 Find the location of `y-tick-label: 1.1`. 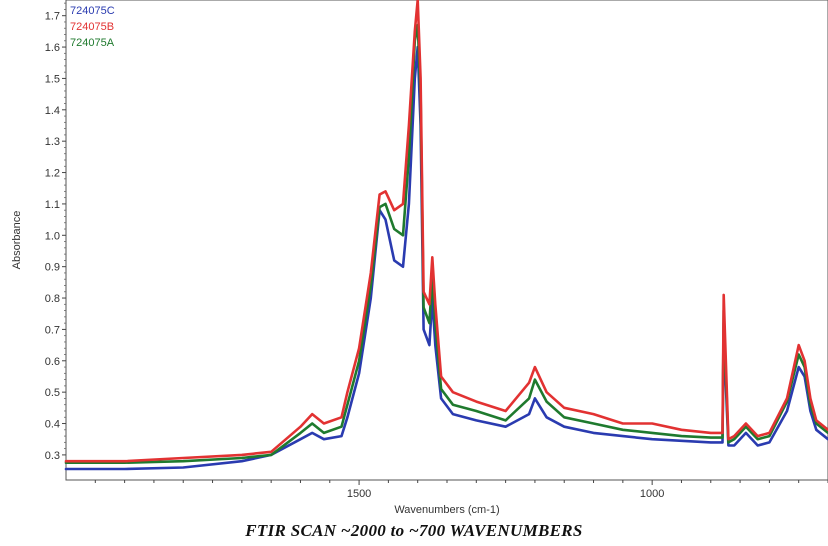

y-tick-label: 1.1 is located at coordinates (52, 205).